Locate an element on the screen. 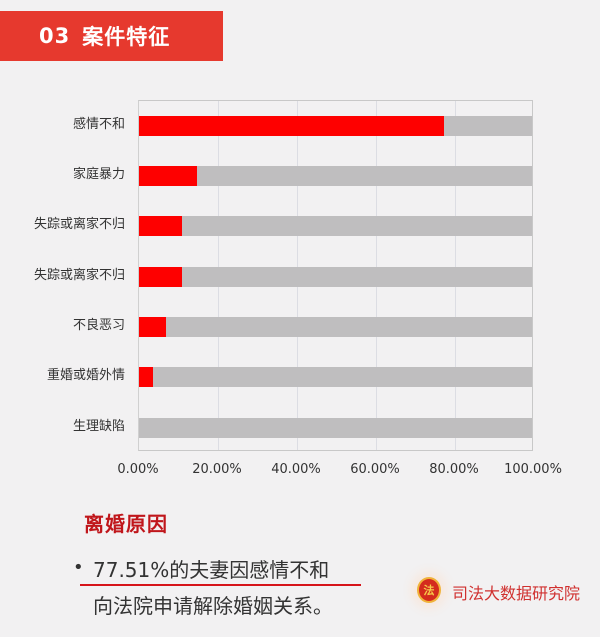 This screenshot has width=600, height=637. section-number: 03 is located at coordinates (55, 36).